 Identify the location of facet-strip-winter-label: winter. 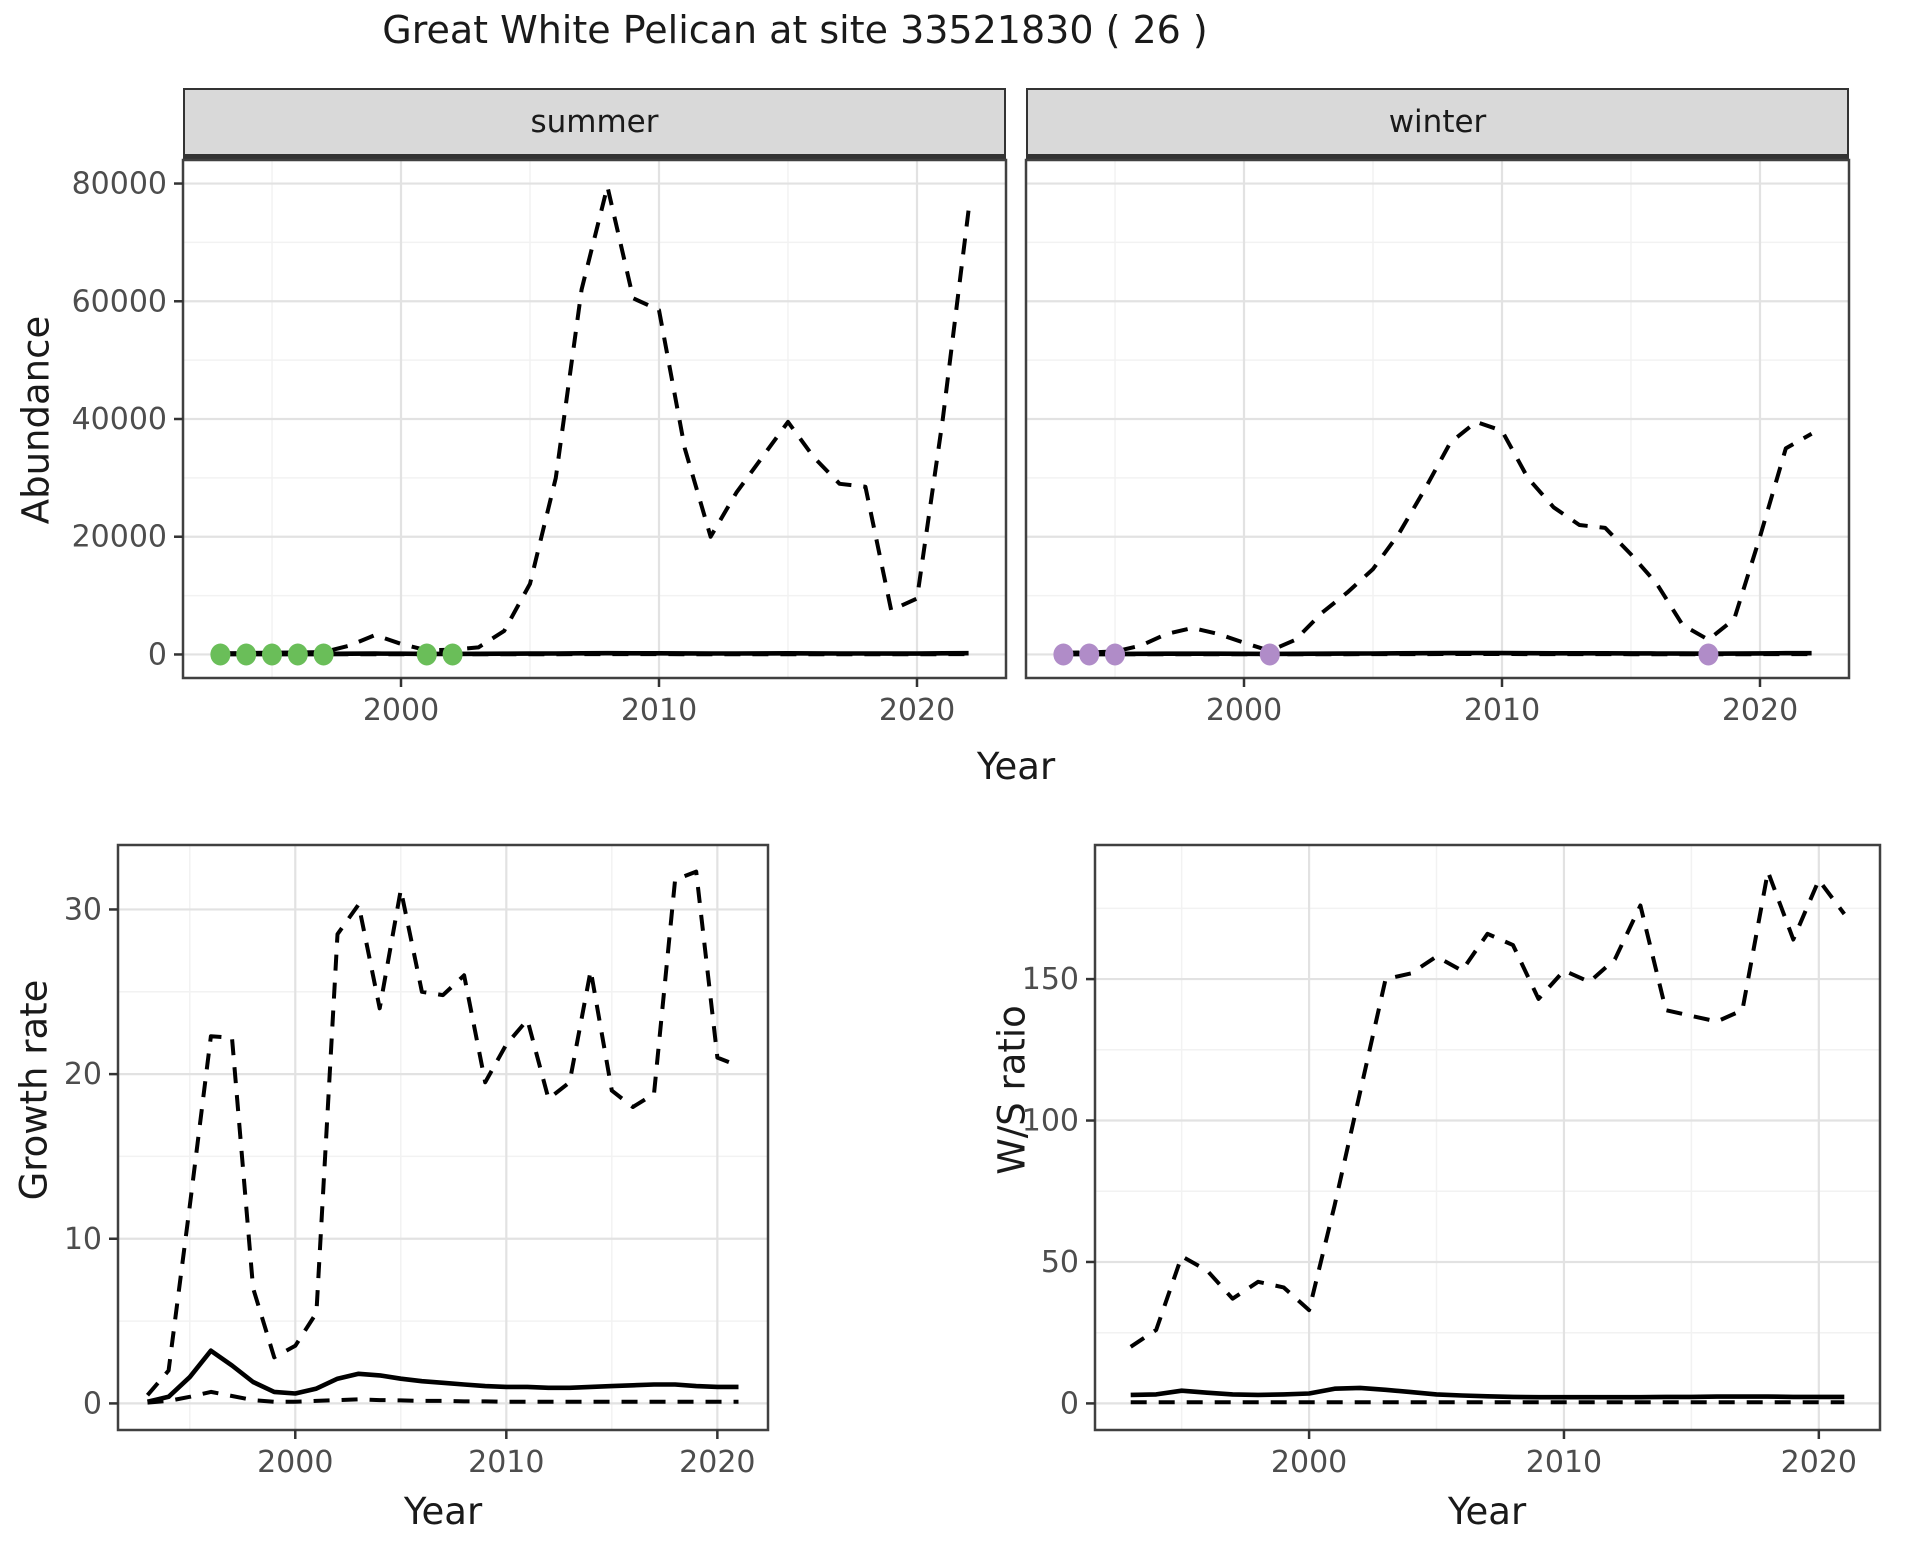
(1437, 122).